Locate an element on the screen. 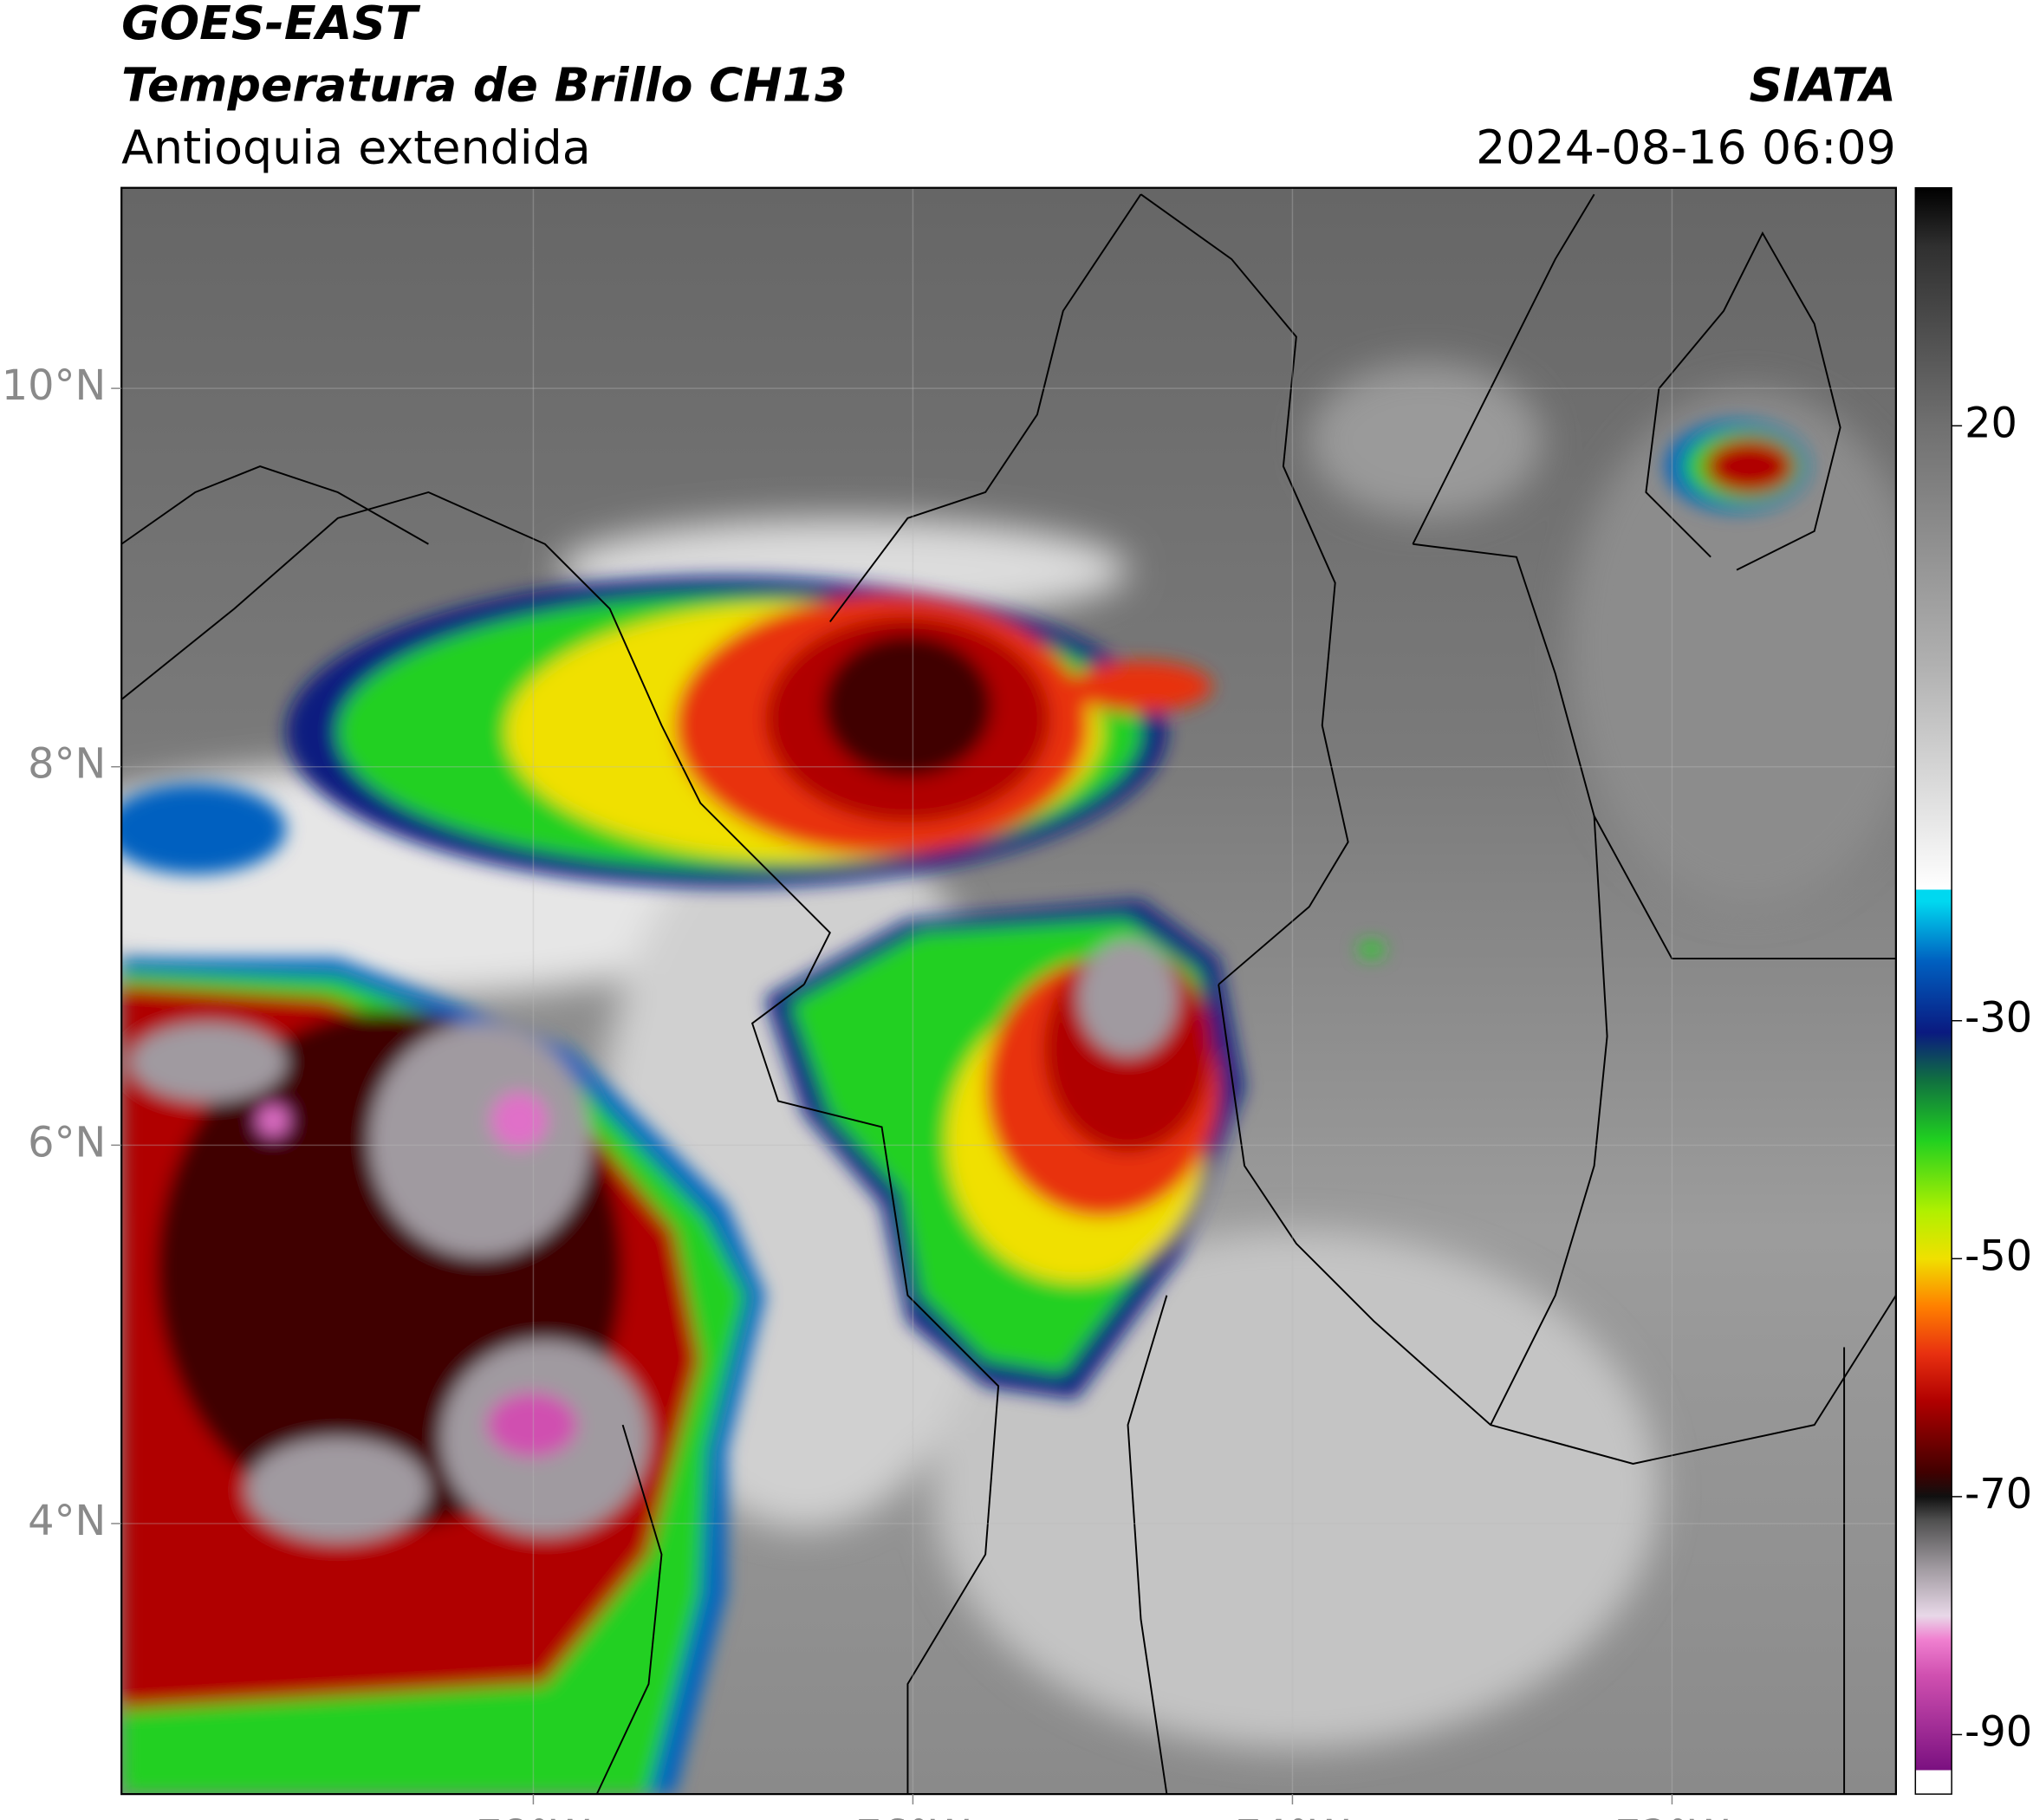 The height and width of the screenshot is (1820, 2033). subtitle: Temperatura de Brillo CH13 is located at coordinates (484, 85).